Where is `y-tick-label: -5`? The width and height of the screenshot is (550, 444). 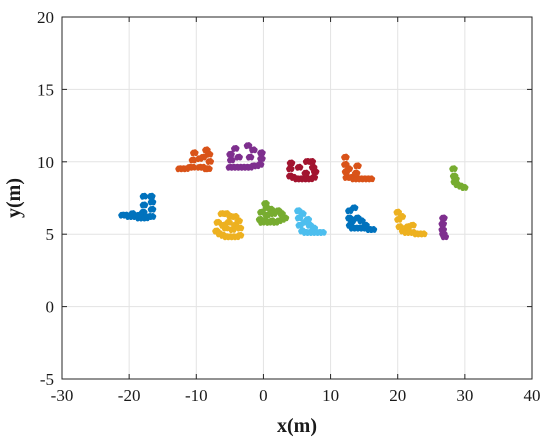 y-tick-label: -5 is located at coordinates (47, 379).